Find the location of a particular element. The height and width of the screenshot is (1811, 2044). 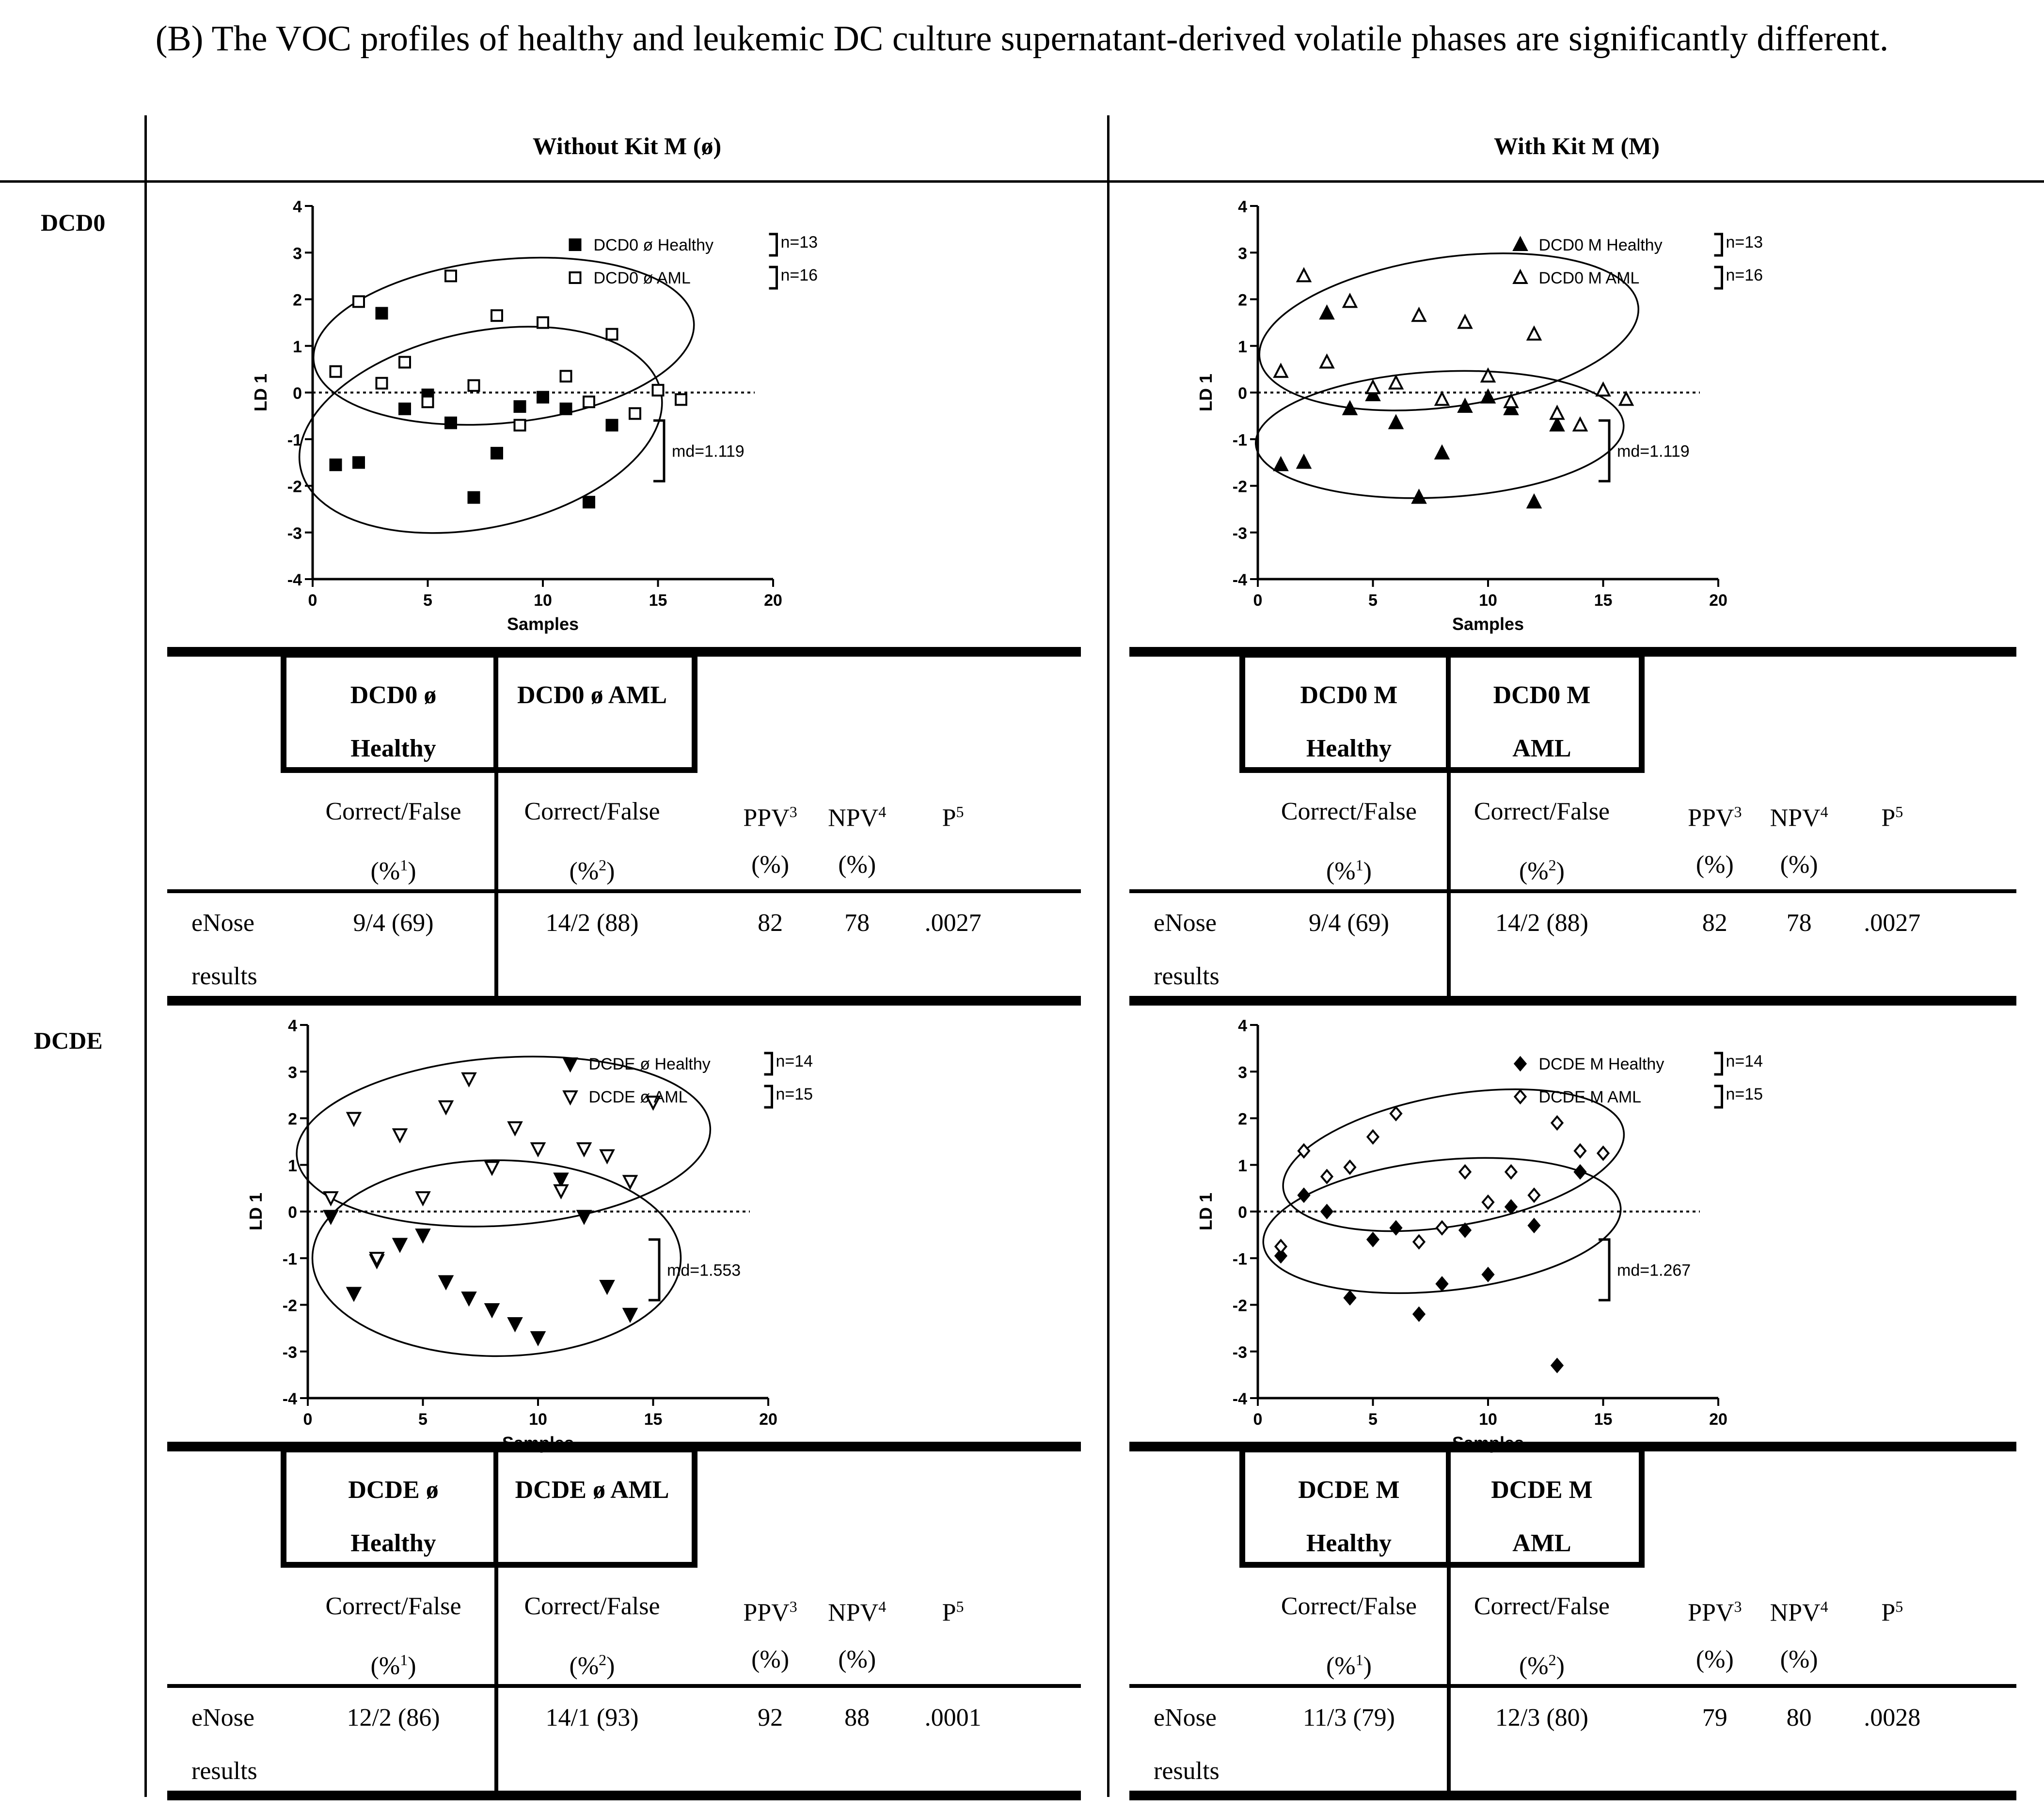

value-ppv: 82 is located at coordinates (1714, 923).